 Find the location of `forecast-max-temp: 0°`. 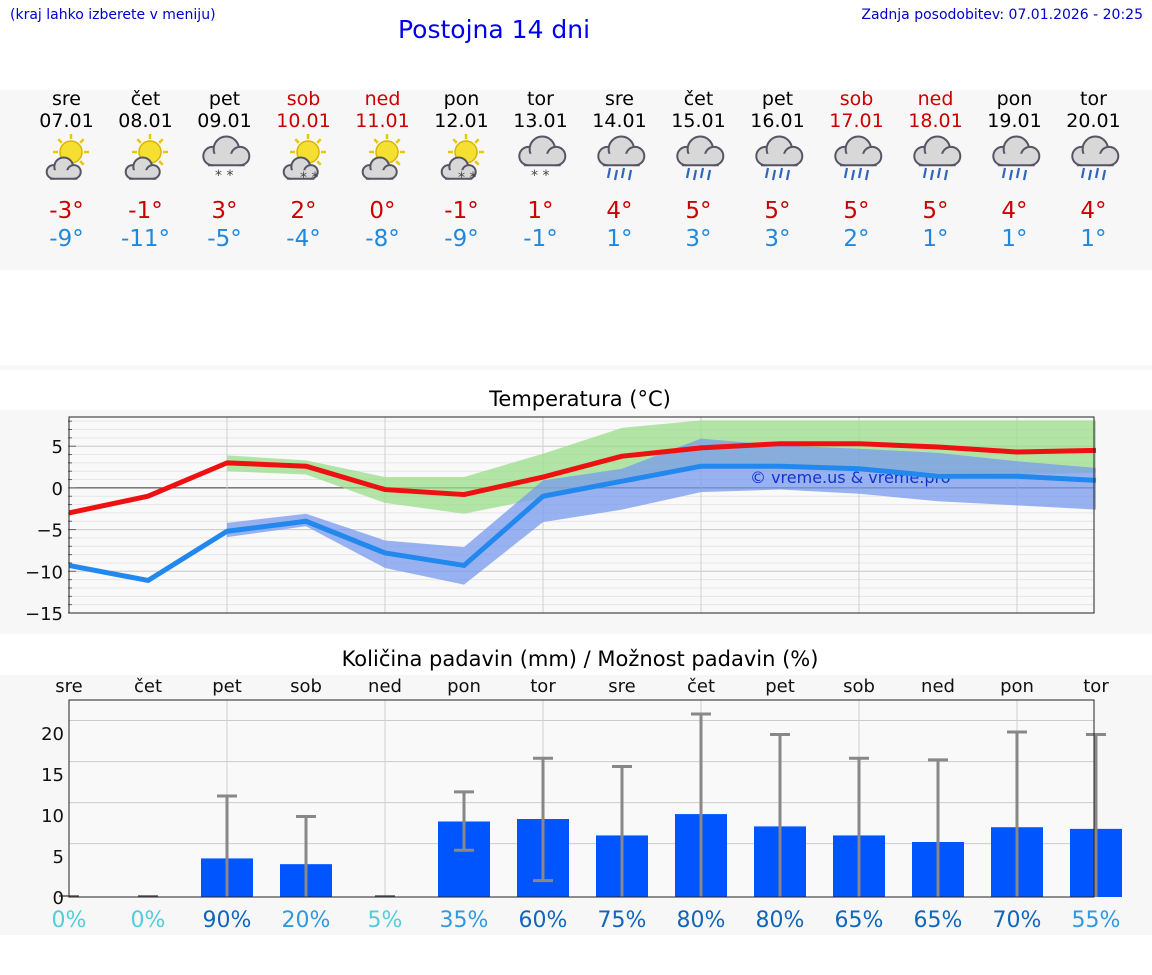

forecast-max-temp: 0° is located at coordinates (382, 211).